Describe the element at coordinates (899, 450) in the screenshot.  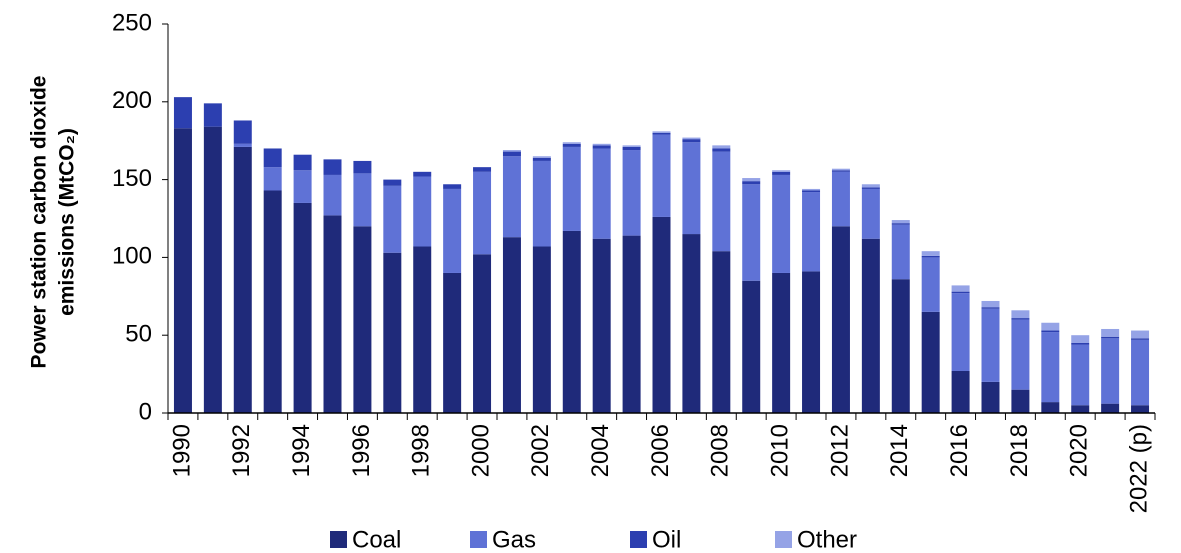
I see `x-tick-label: 2014` at that location.